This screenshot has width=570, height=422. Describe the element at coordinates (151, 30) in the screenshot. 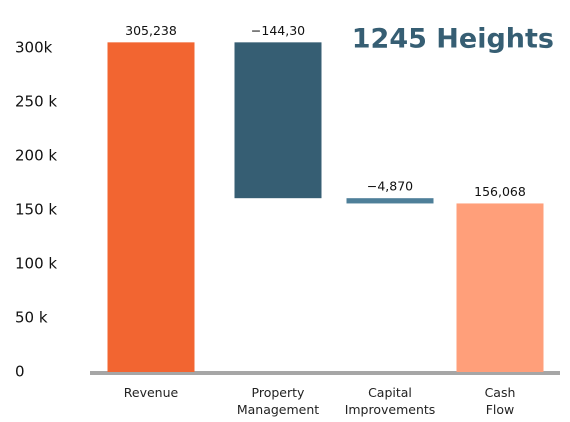

I see `value-label: 305,238` at that location.